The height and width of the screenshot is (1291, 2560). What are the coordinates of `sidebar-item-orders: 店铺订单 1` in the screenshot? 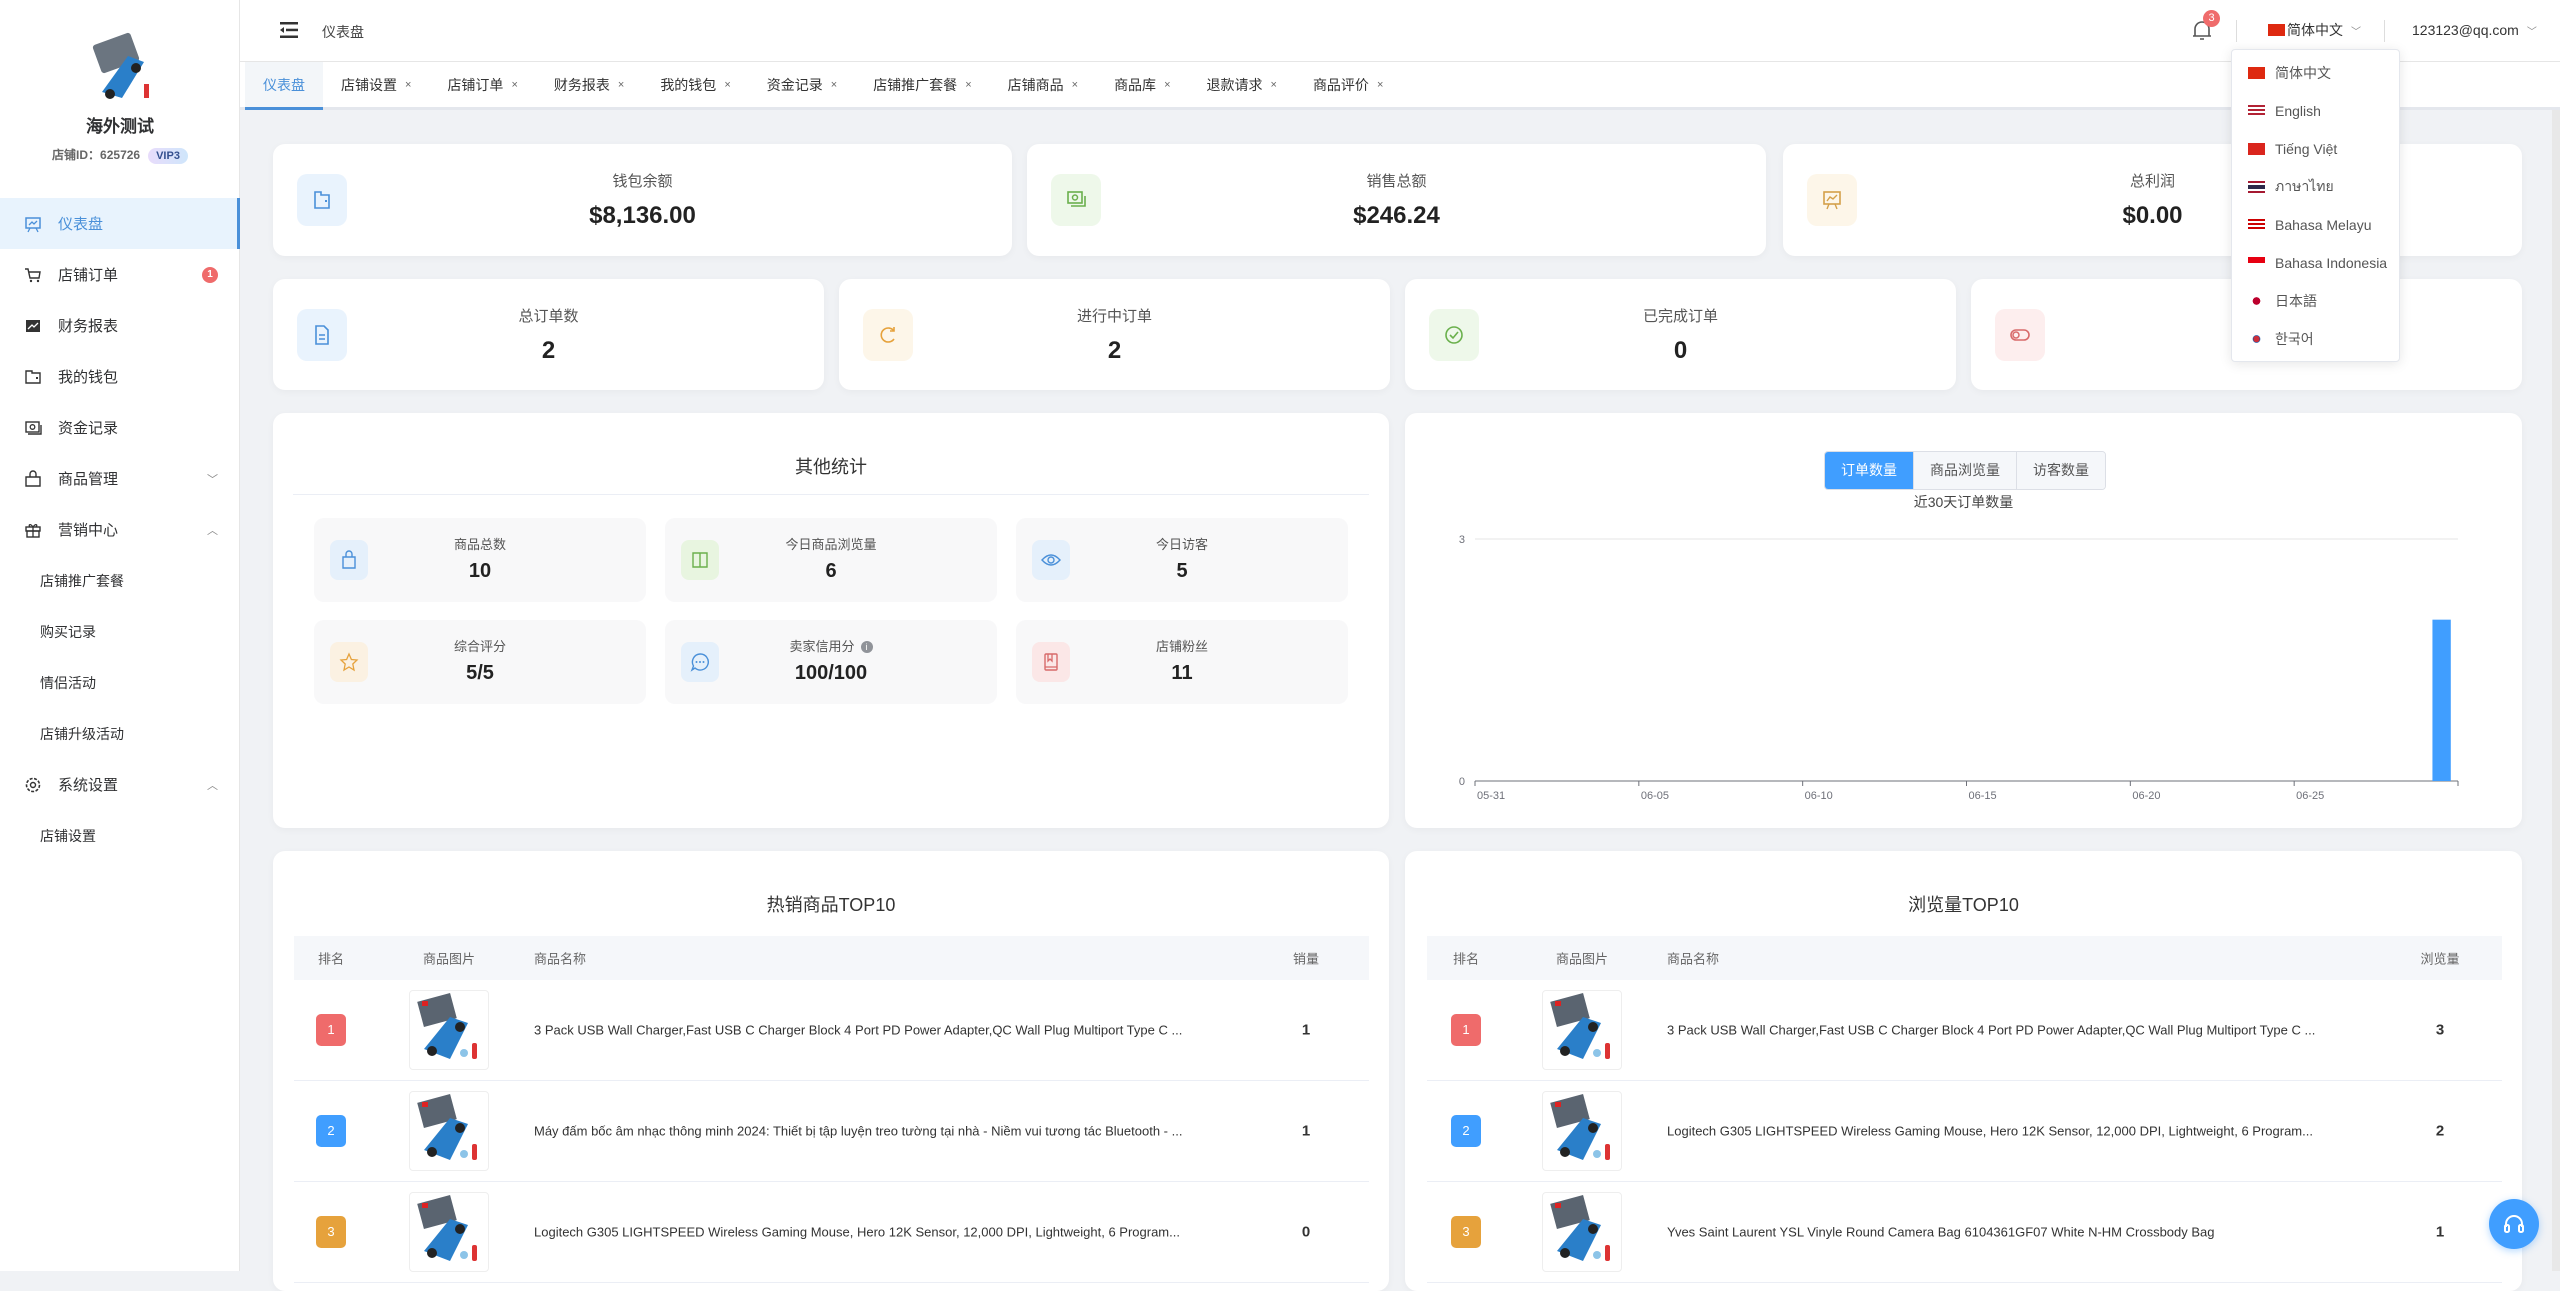 It's located at (120, 274).